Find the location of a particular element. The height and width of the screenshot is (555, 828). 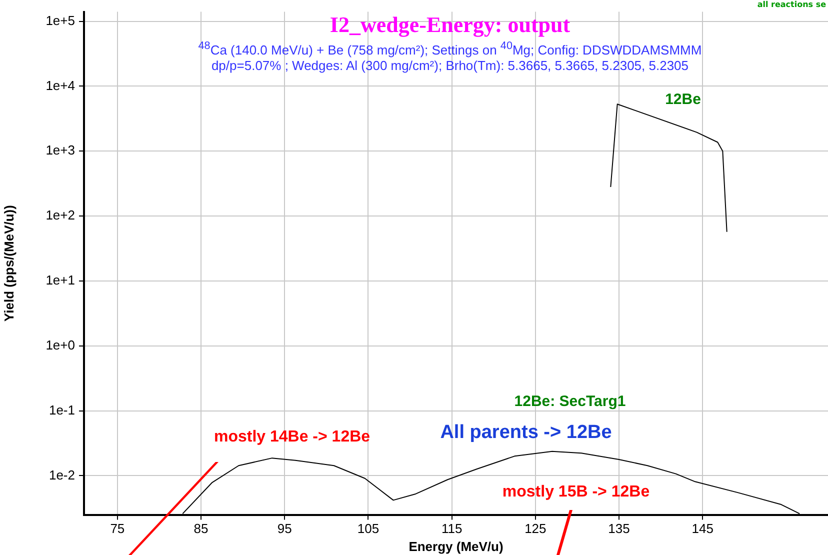

annotation: mostly 15B -> 12Be is located at coordinates (576, 491).